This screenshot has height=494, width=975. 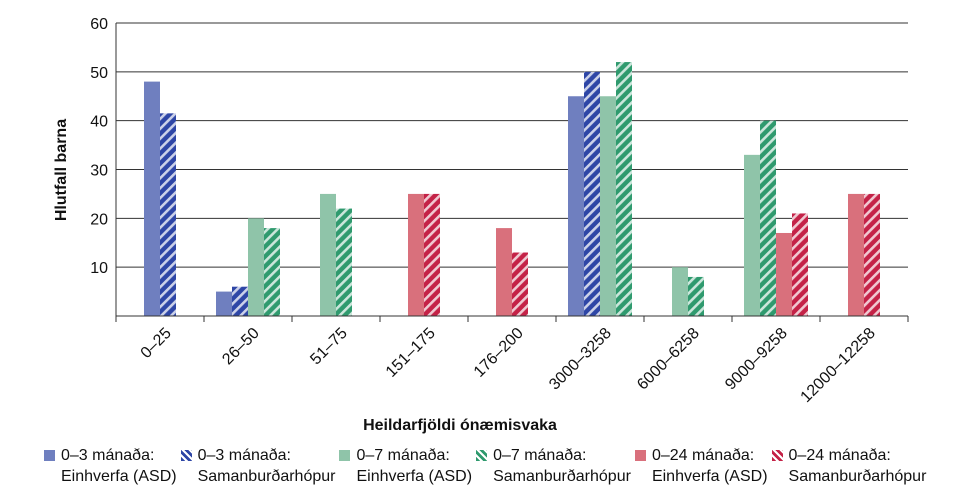 I want to click on legend-label: 0–7 mánaða: Einhverfa (ASD), so click(x=414, y=466).